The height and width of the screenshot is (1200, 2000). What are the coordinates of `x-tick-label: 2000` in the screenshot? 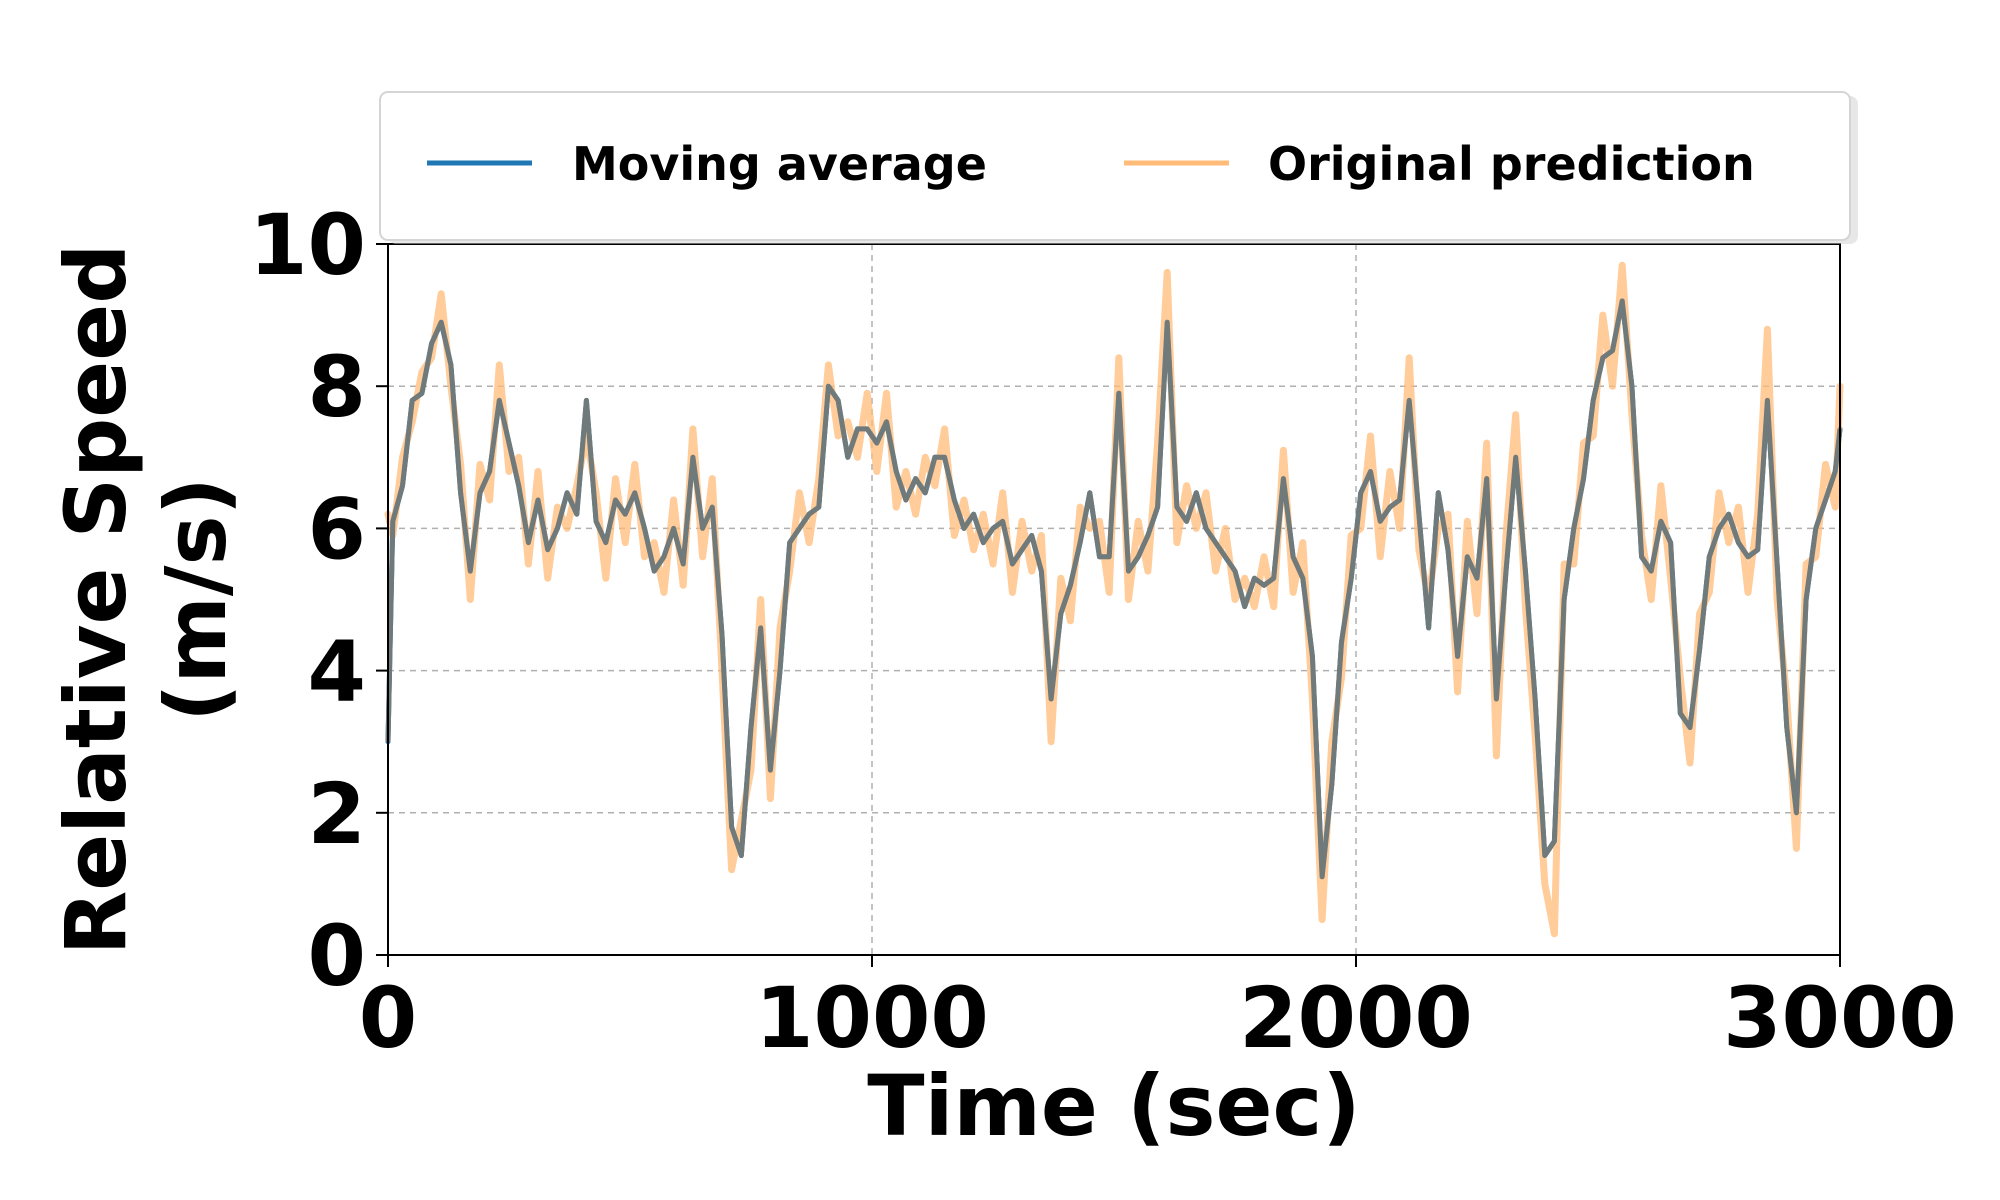 It's located at (1356, 1018).